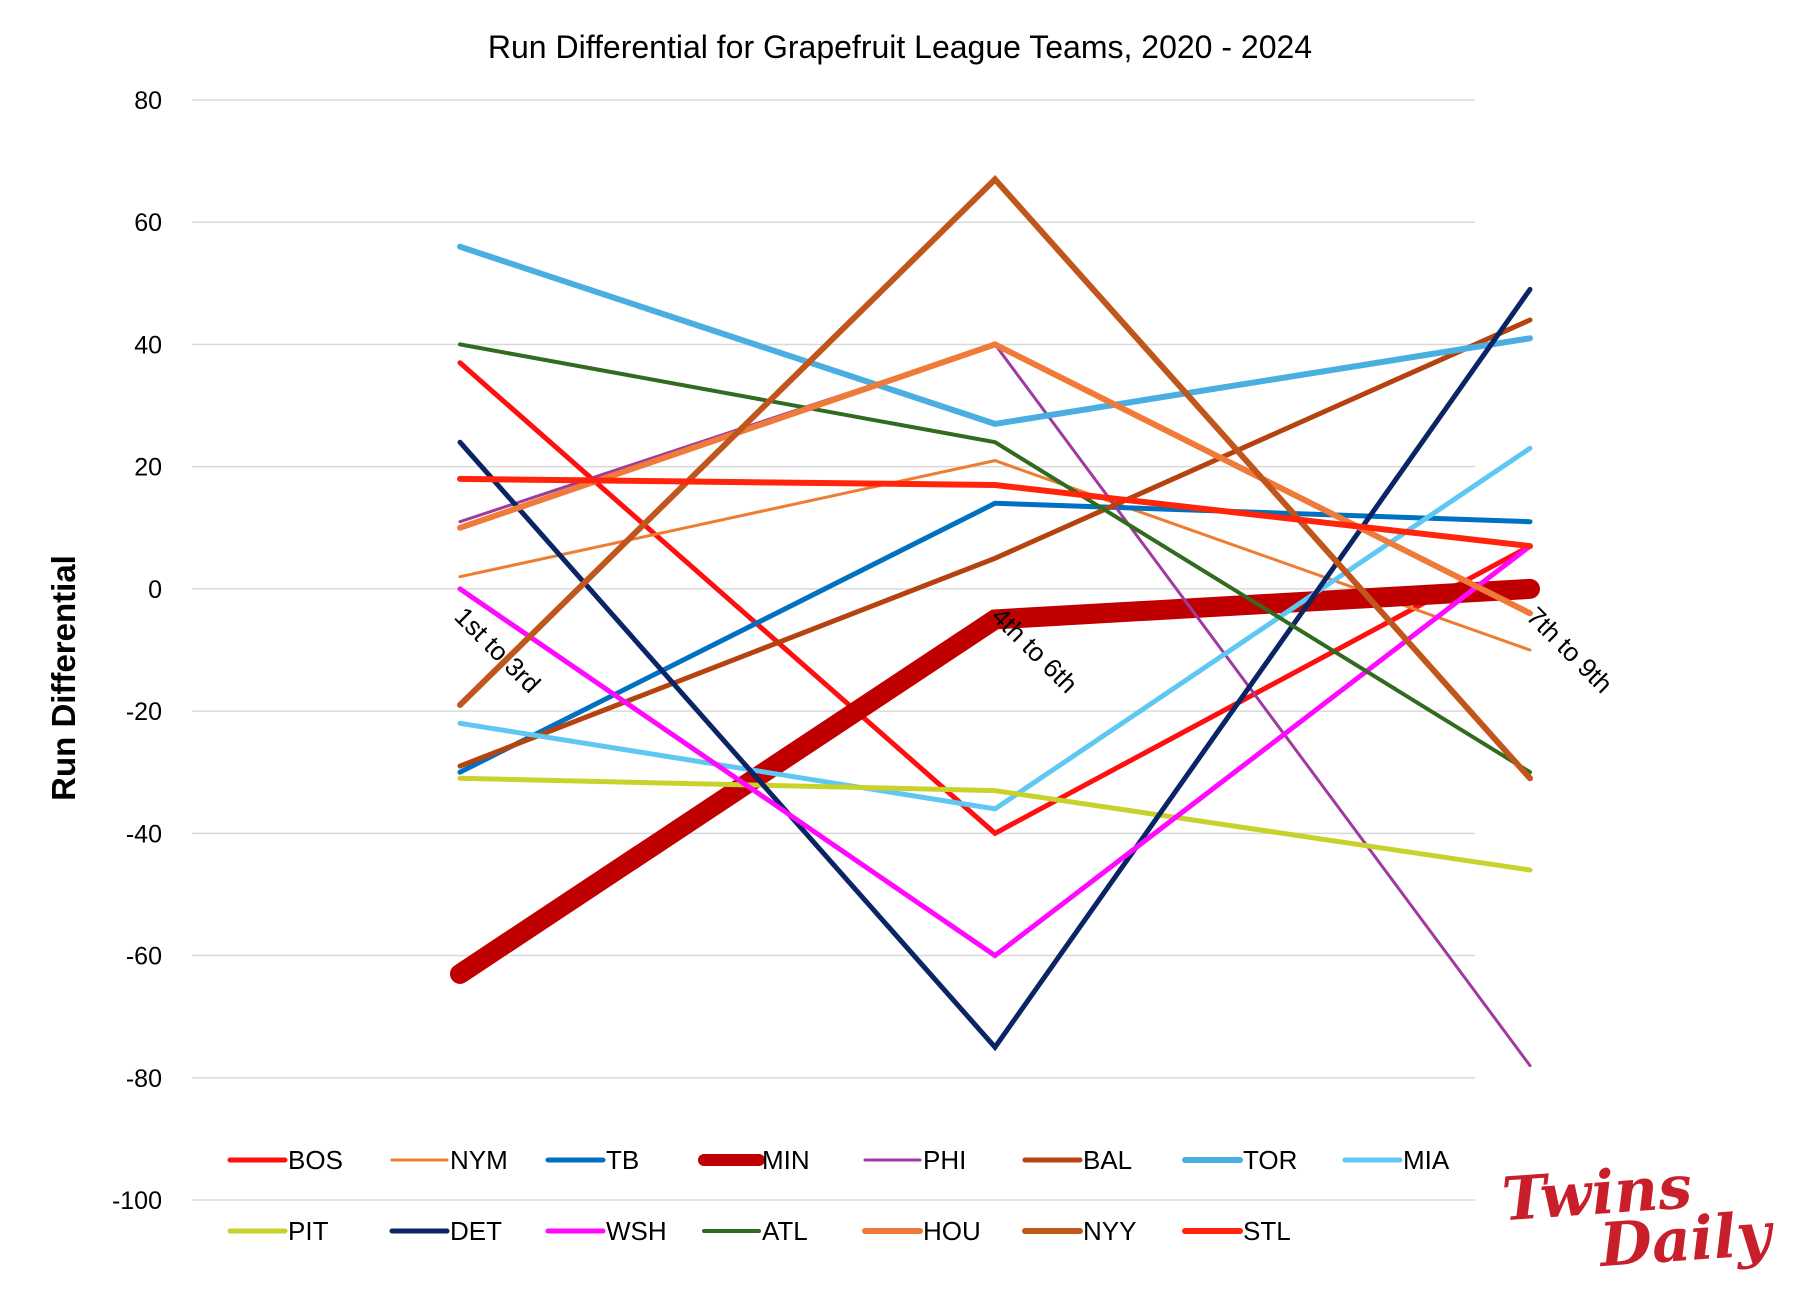 Image resolution: width=1800 pixels, height=1307 pixels. Describe the element at coordinates (137, 1201) in the screenshot. I see `y-tick-label: -100` at that location.